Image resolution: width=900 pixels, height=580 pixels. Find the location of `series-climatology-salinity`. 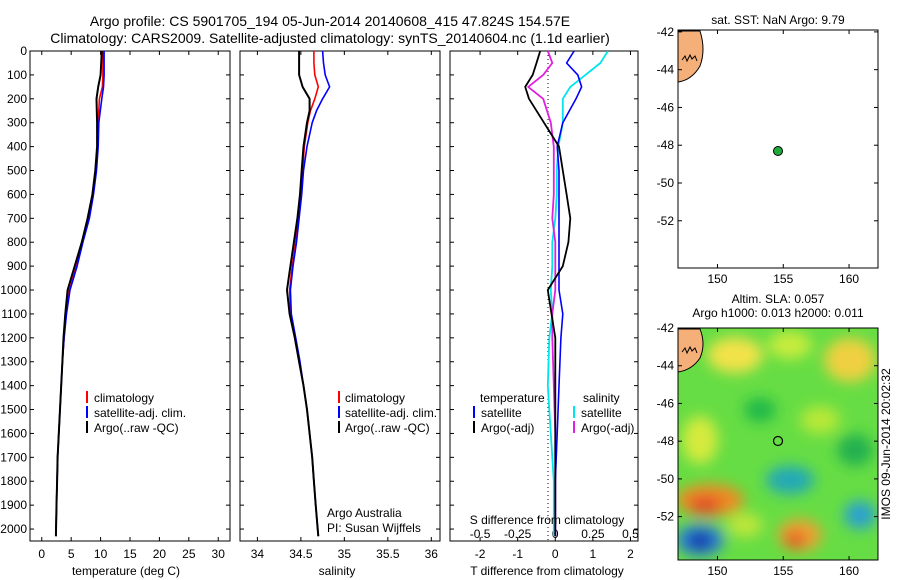

series-climatology-salinity is located at coordinates (304, 294).